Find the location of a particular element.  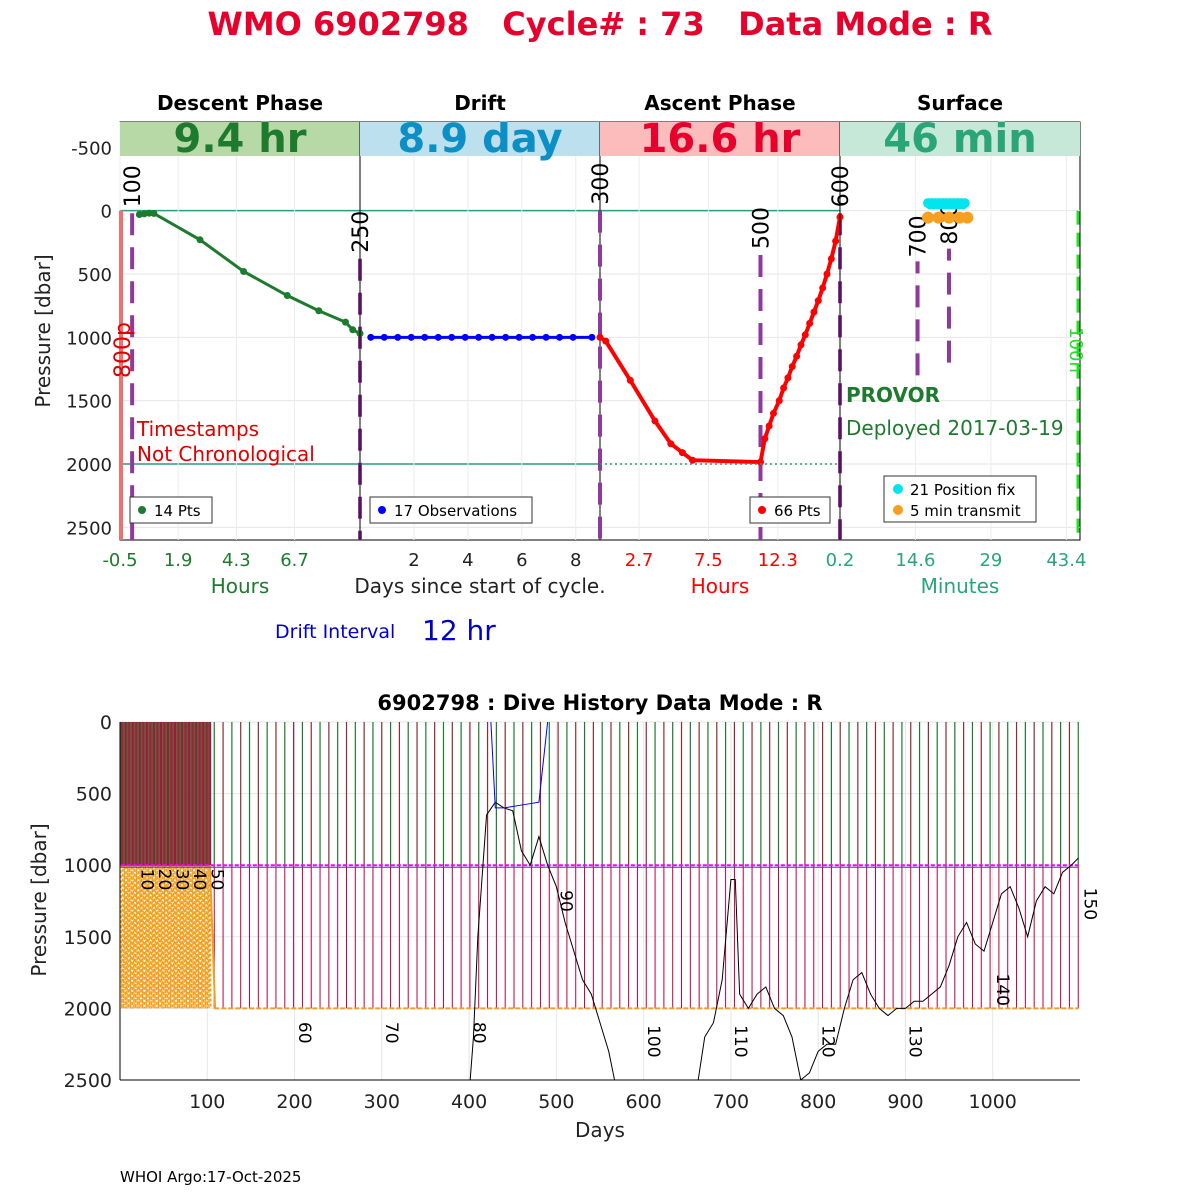

cycle-marker-label: 600 is located at coordinates (841, 186).